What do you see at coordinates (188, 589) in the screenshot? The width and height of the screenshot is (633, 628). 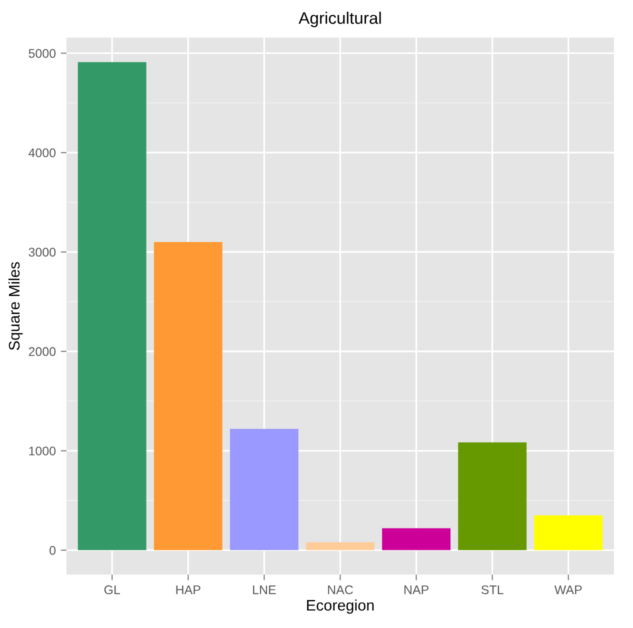 I see `x-tick-label: HAP` at bounding box center [188, 589].